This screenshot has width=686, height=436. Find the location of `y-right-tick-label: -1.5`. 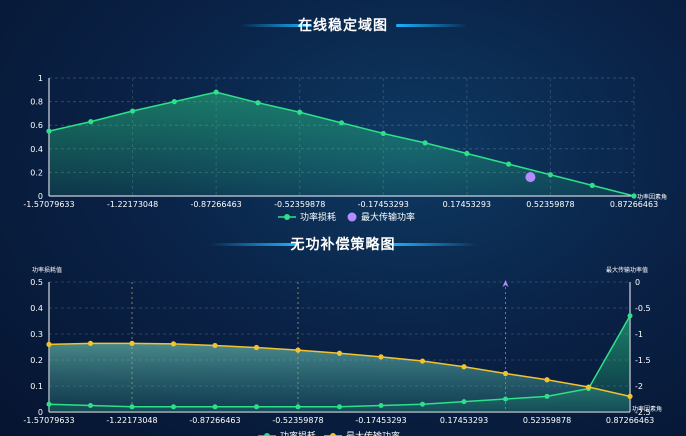

y-right-tick-label: -1.5 is located at coordinates (643, 360).